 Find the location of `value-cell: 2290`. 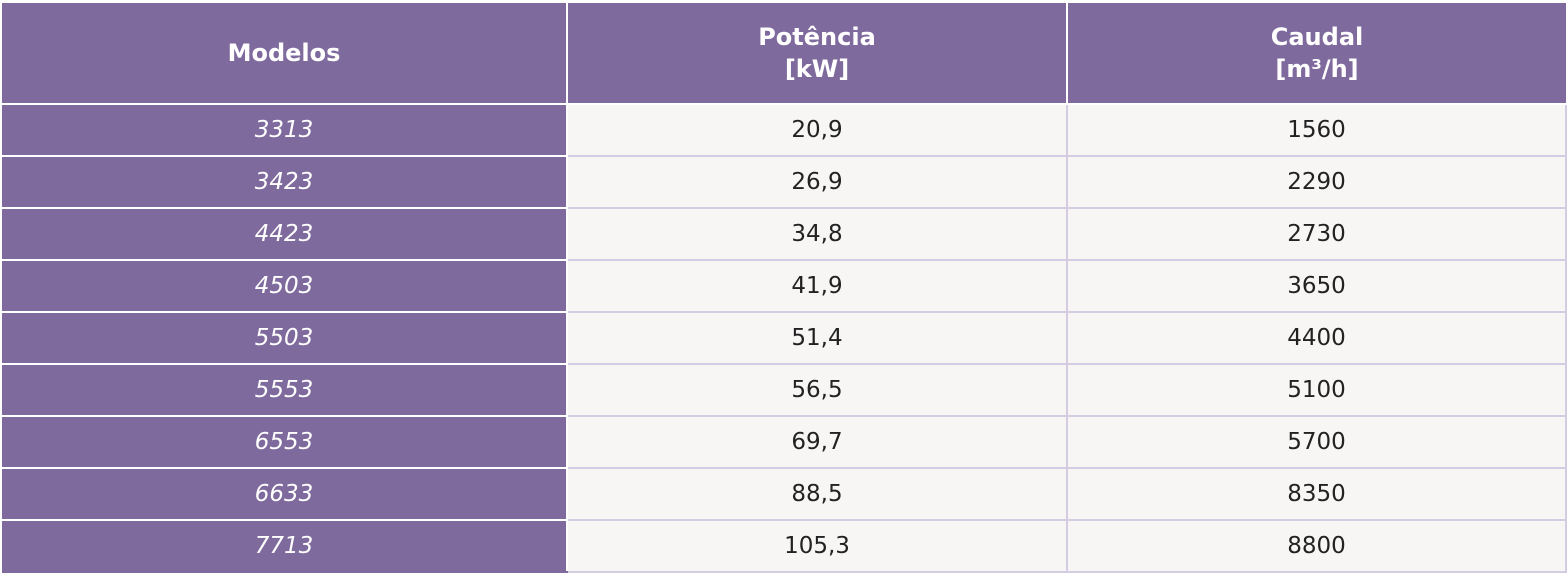

value-cell: 2290 is located at coordinates (1316, 182).